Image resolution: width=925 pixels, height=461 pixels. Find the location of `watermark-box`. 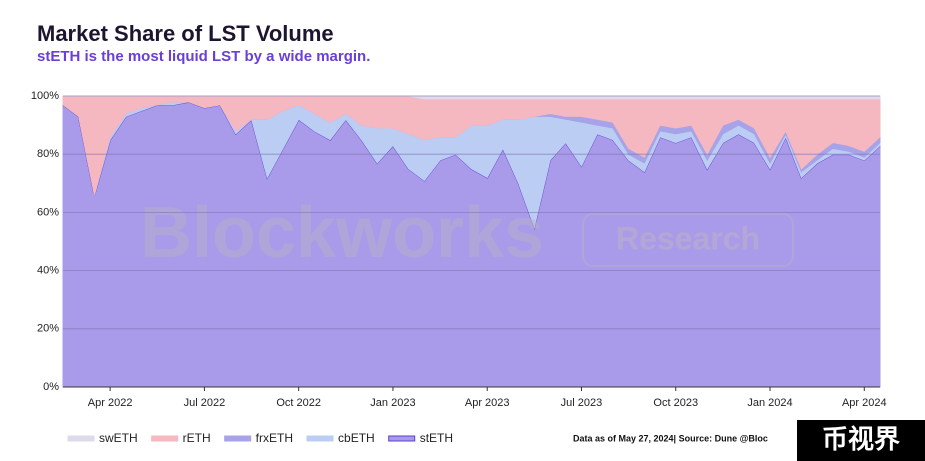

watermark-box is located at coordinates (688, 240).